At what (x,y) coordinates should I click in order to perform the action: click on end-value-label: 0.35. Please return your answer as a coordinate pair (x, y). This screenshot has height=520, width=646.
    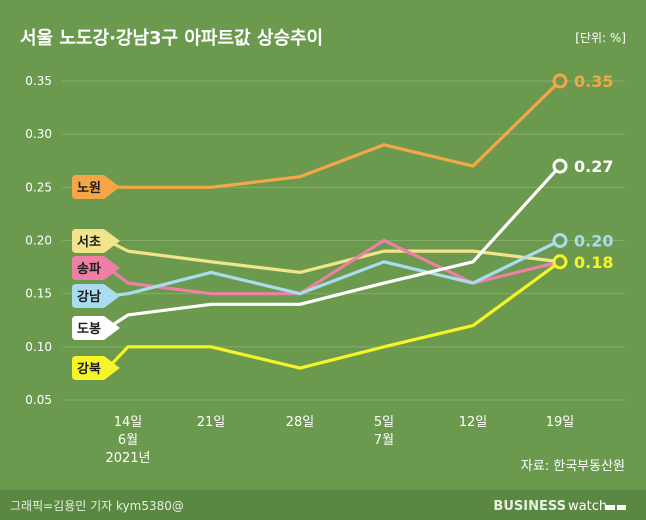
    Looking at the image, I should click on (593, 81).